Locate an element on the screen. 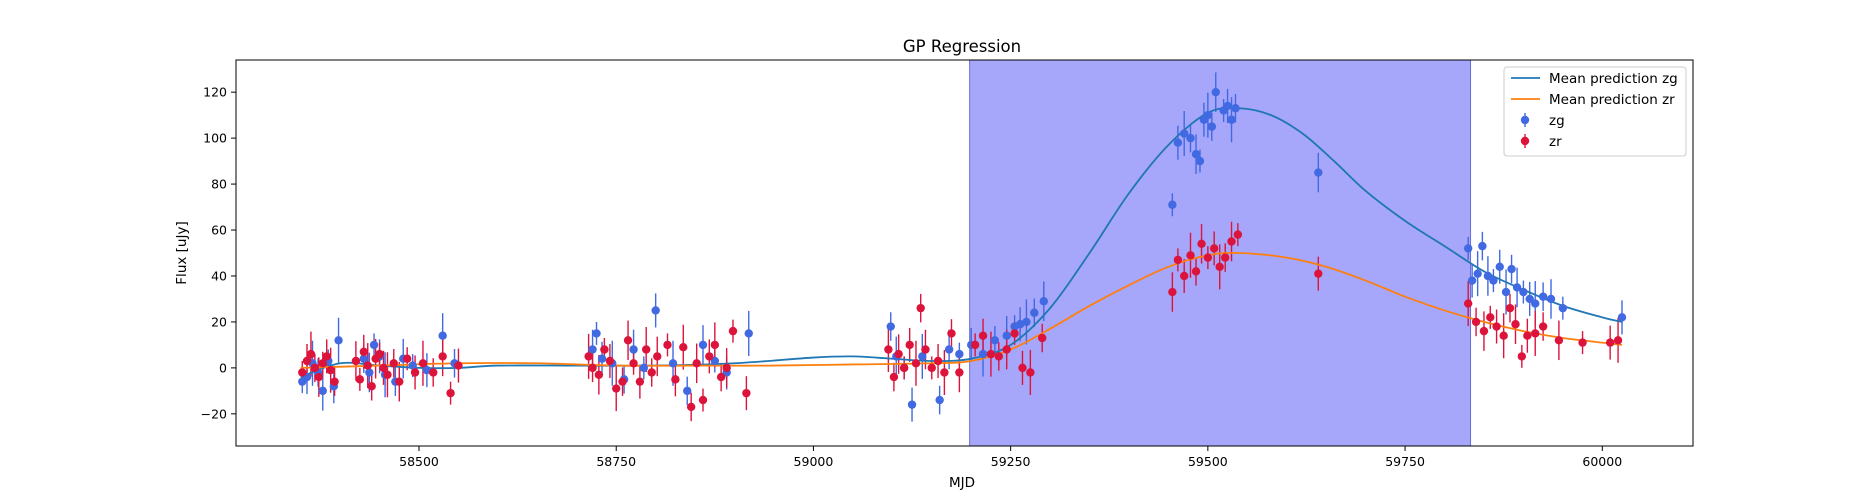 This screenshot has height=500, width=1875. x-tick-label: 59750 is located at coordinates (1405, 461).